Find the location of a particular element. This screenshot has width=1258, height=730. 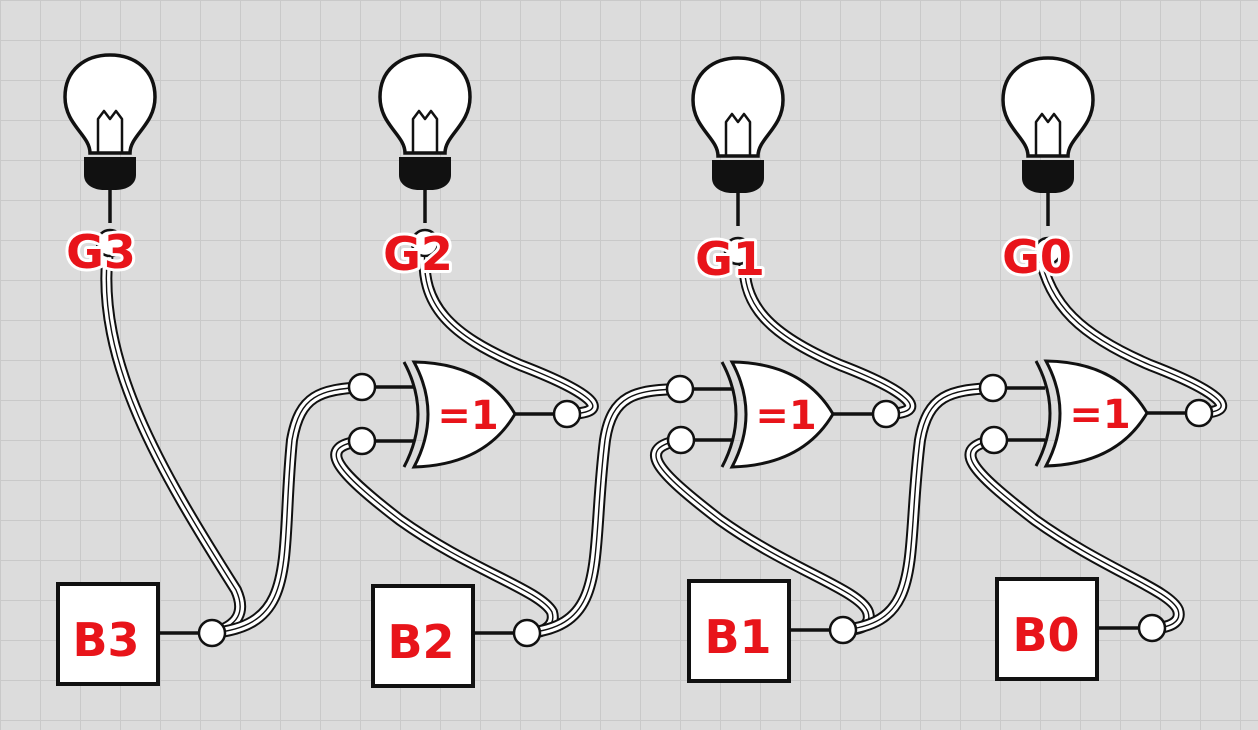

label-g0: G0 is located at coordinates (1037, 257).